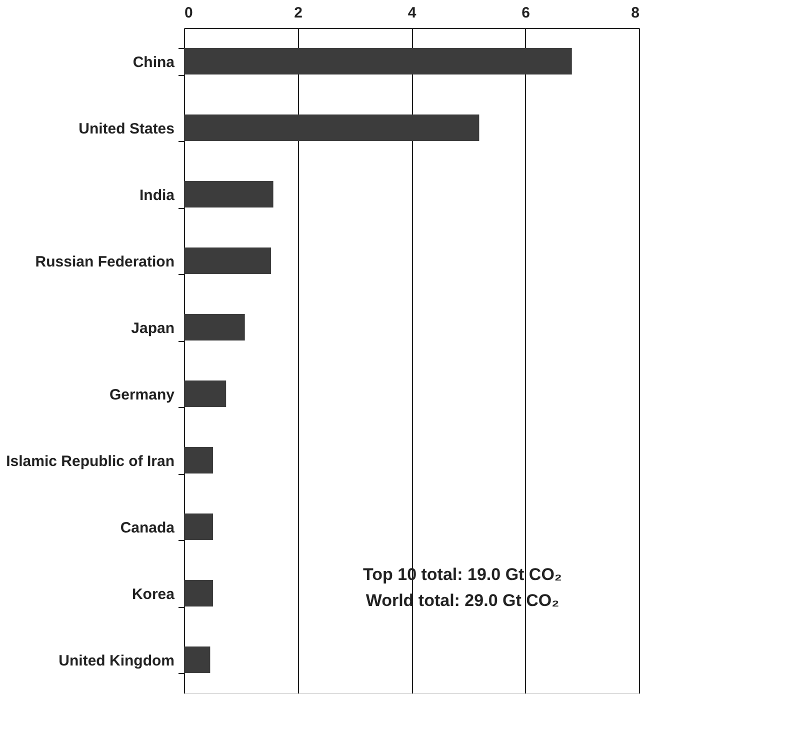  I want to click on y-tick-label: Russian Federation, so click(104, 261).